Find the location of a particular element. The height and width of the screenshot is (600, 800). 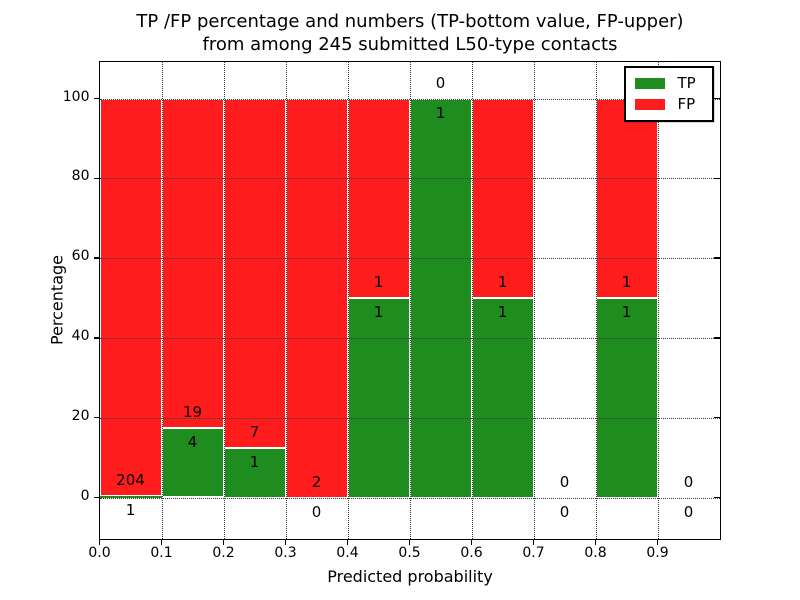

y-tick-label: 80 is located at coordinates (80, 176).